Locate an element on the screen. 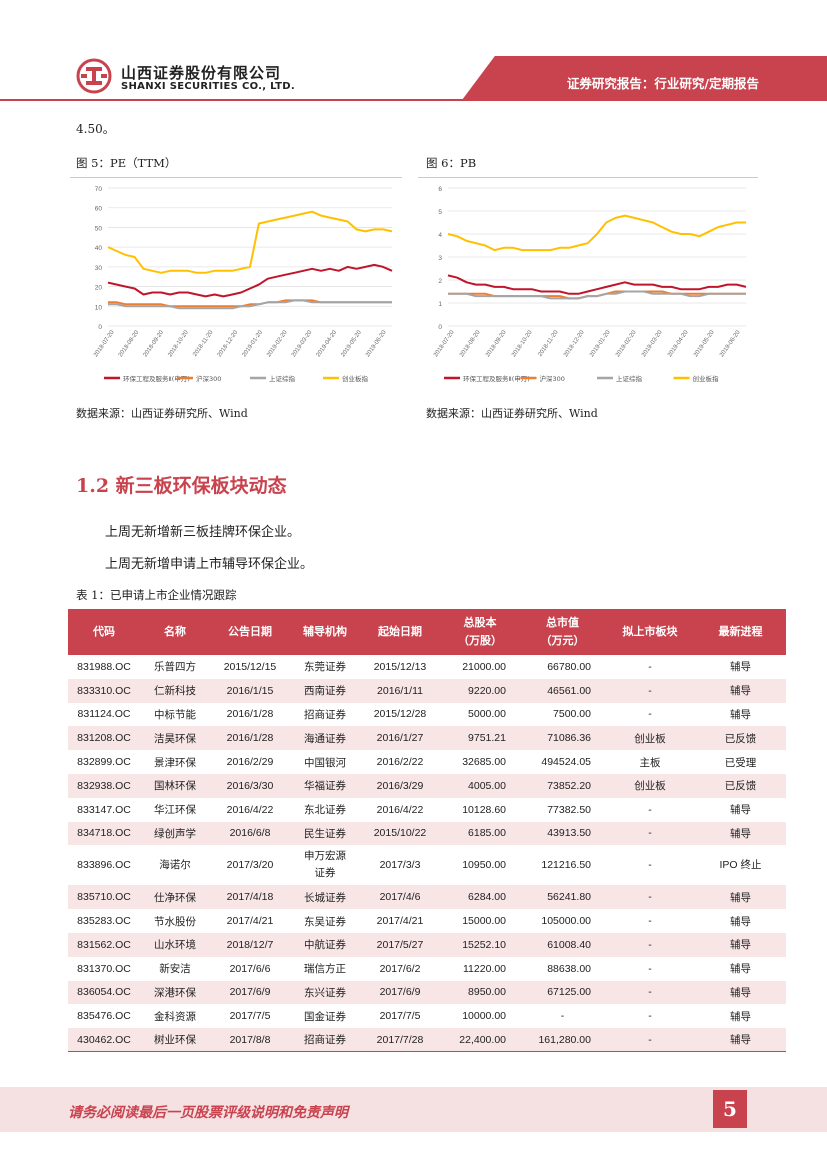  table-cell: 2016/1/27 is located at coordinates (400, 738).